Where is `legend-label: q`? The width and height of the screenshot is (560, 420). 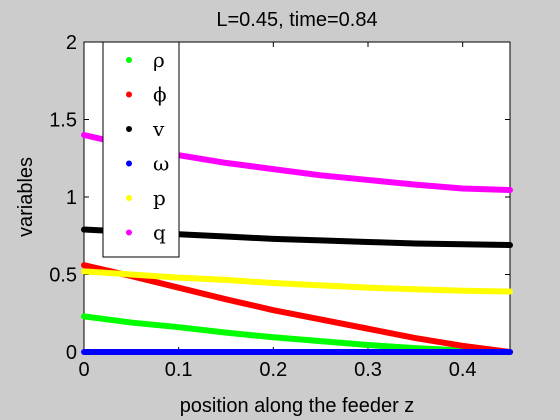
legend-label: q is located at coordinates (159, 233).